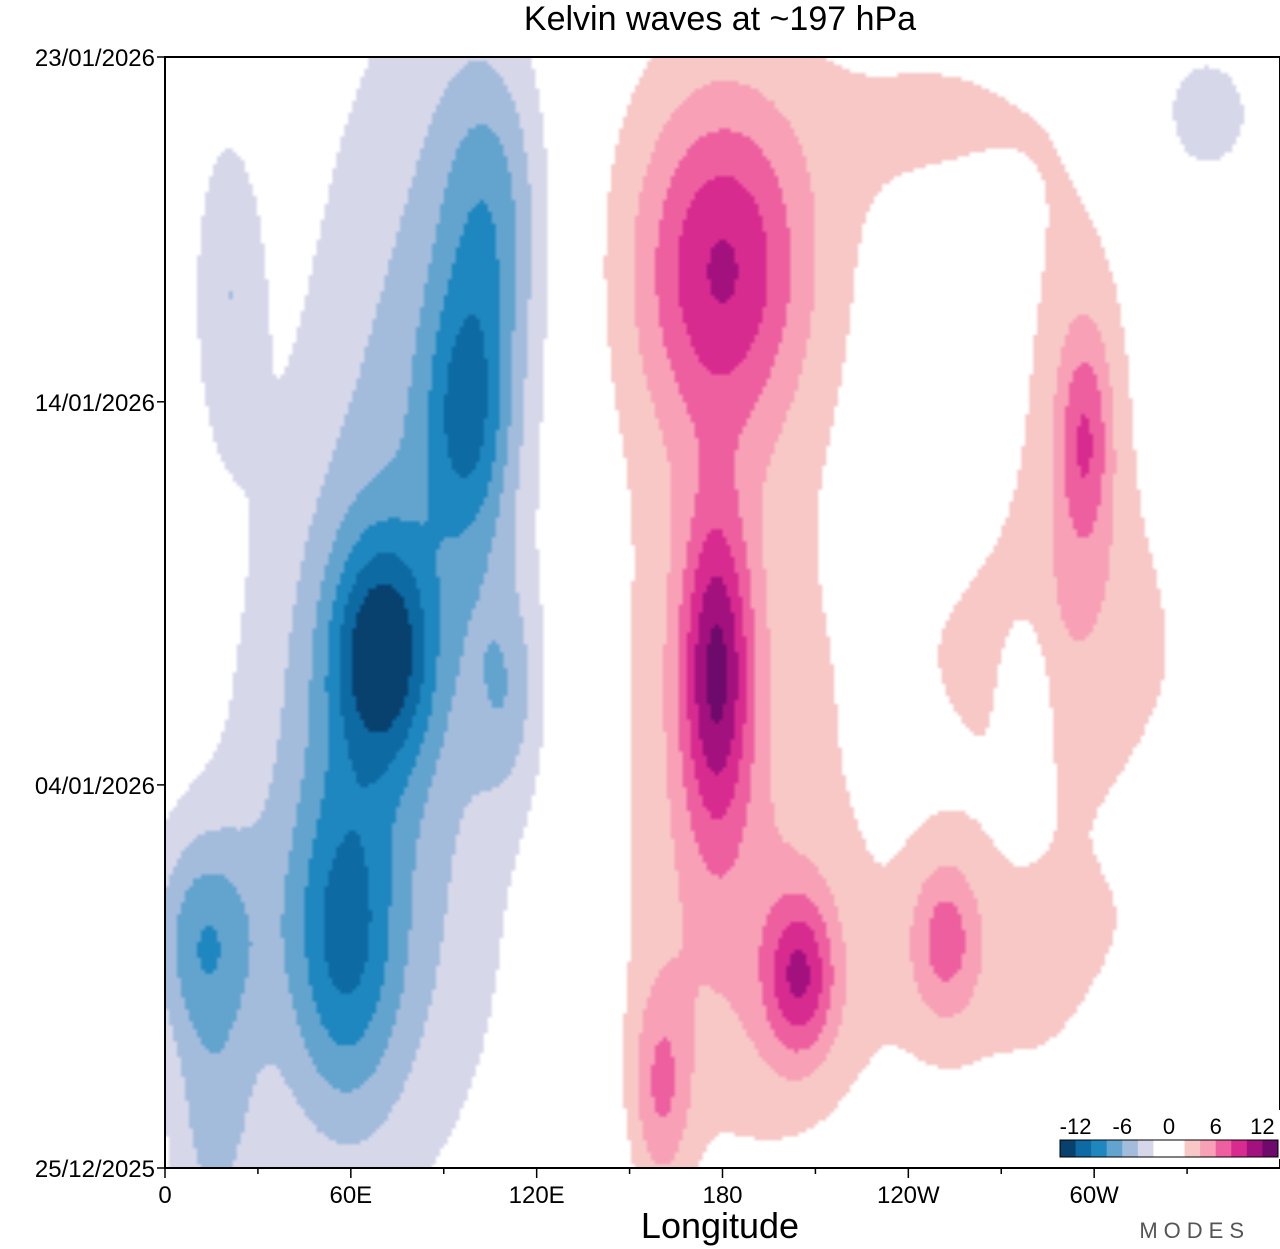 The image size is (1280, 1249). What do you see at coordinates (1262, 1126) in the screenshot?
I see `colorbar-label: 12` at bounding box center [1262, 1126].